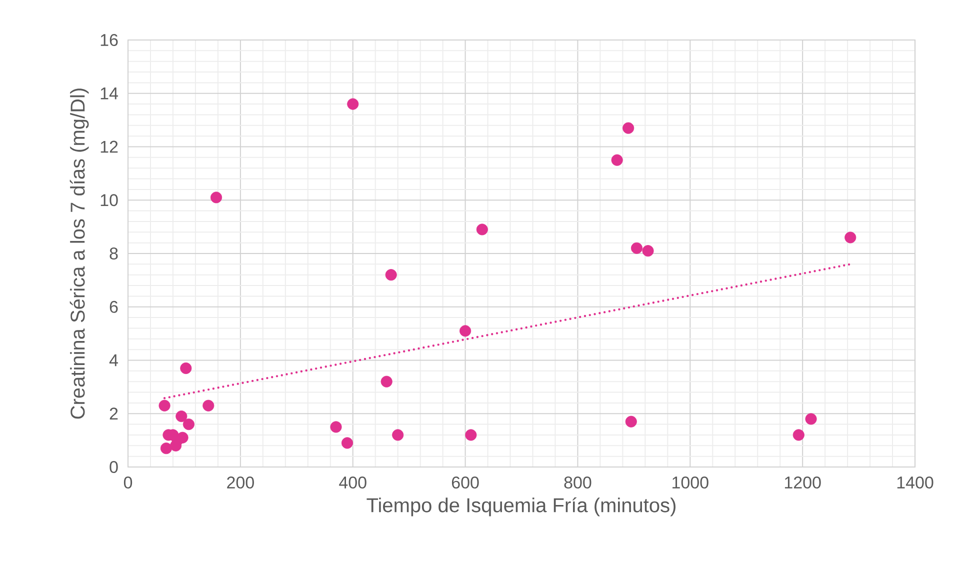 This screenshot has width=956, height=580. What do you see at coordinates (240, 482) in the screenshot?
I see `x-tick-label: 200` at bounding box center [240, 482].